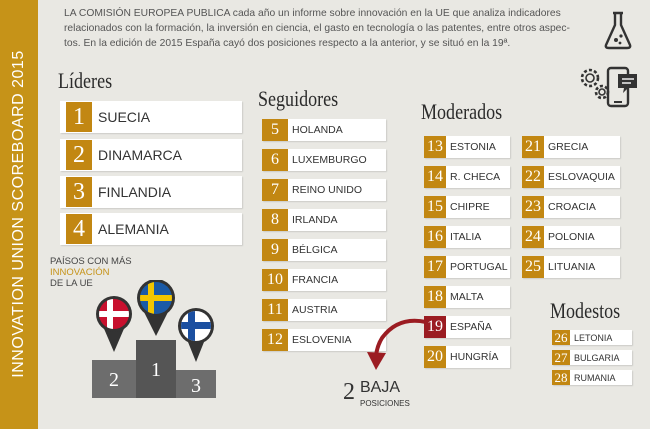 The height and width of the screenshot is (429, 650). I want to click on list-item: 9 BÉLGICA, so click(324, 250).